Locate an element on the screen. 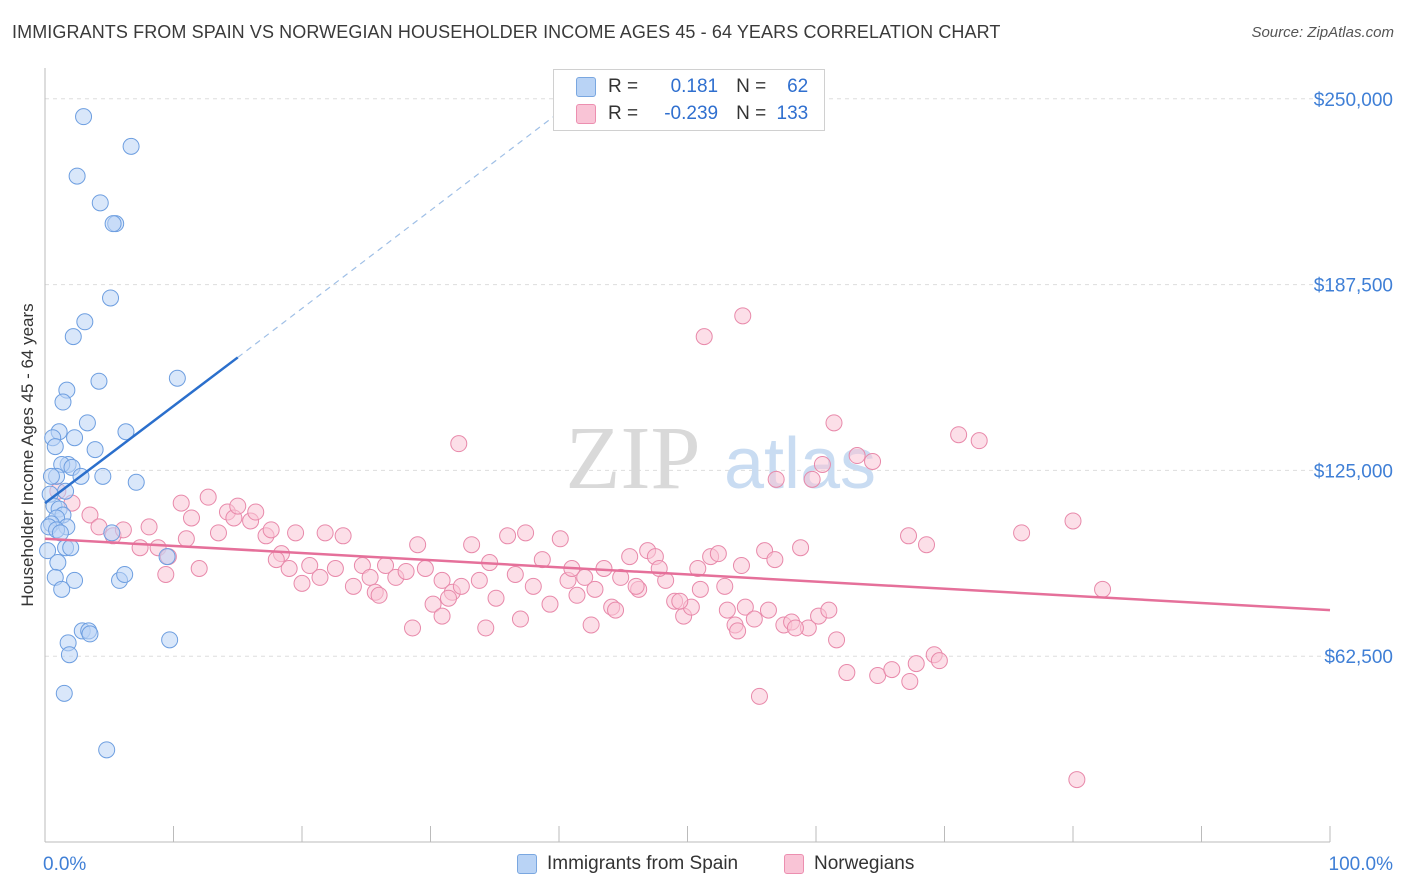 The height and width of the screenshot is (892, 1406). legend-row-norwegians: R = -0.239 N = 133 is located at coordinates (692, 114).